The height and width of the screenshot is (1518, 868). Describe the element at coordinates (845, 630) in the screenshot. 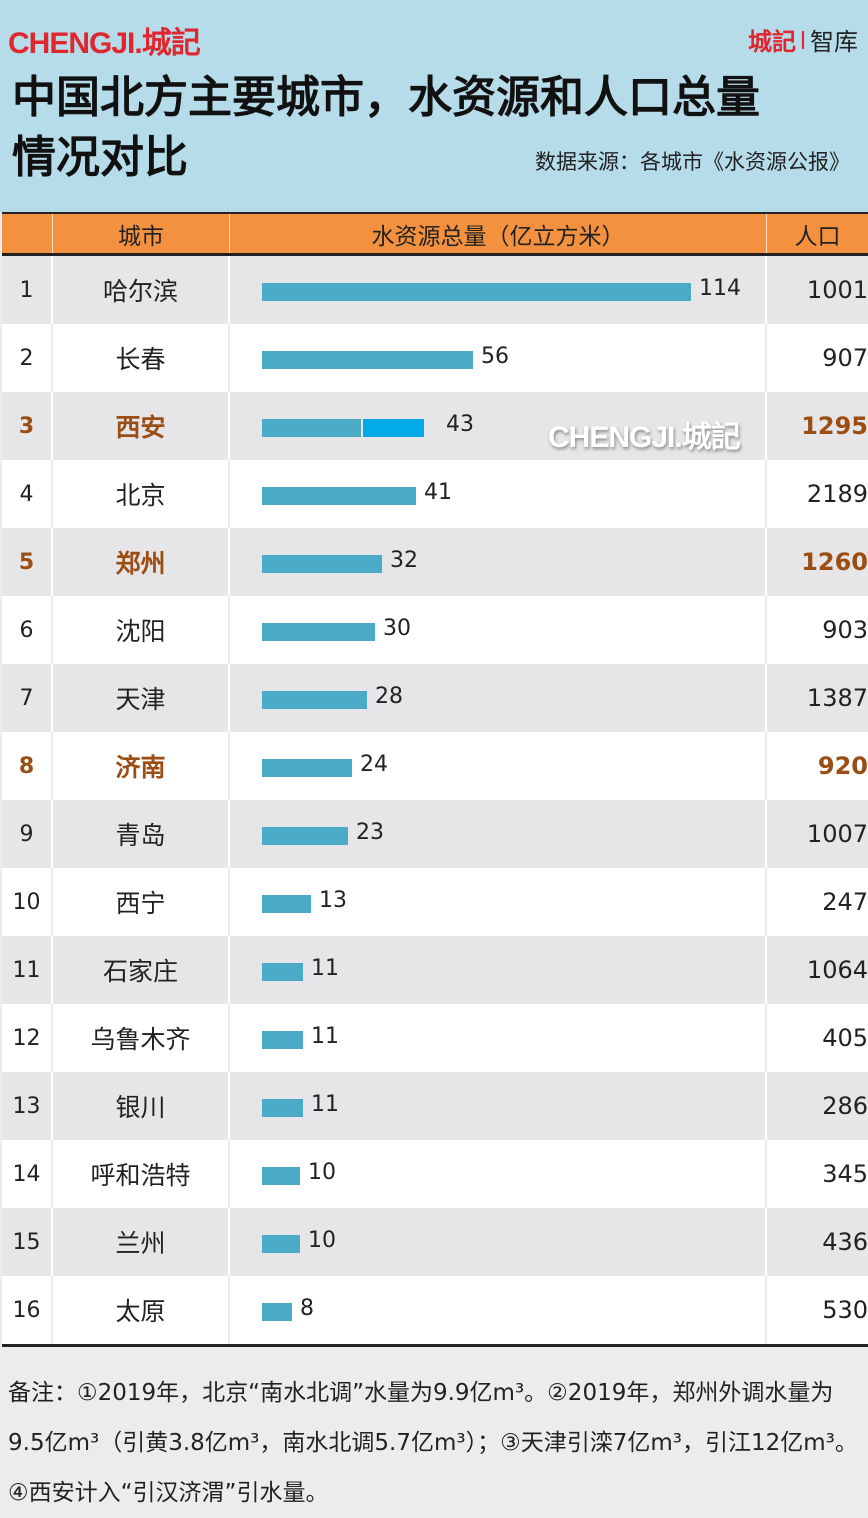

I see `population-cell: 903` at that location.